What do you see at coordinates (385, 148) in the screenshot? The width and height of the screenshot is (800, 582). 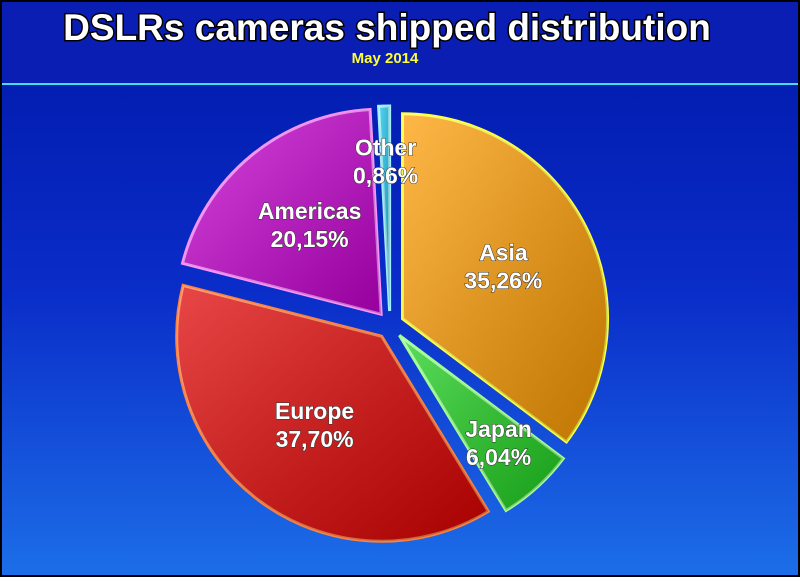 I see `slice-label: Other` at bounding box center [385, 148].